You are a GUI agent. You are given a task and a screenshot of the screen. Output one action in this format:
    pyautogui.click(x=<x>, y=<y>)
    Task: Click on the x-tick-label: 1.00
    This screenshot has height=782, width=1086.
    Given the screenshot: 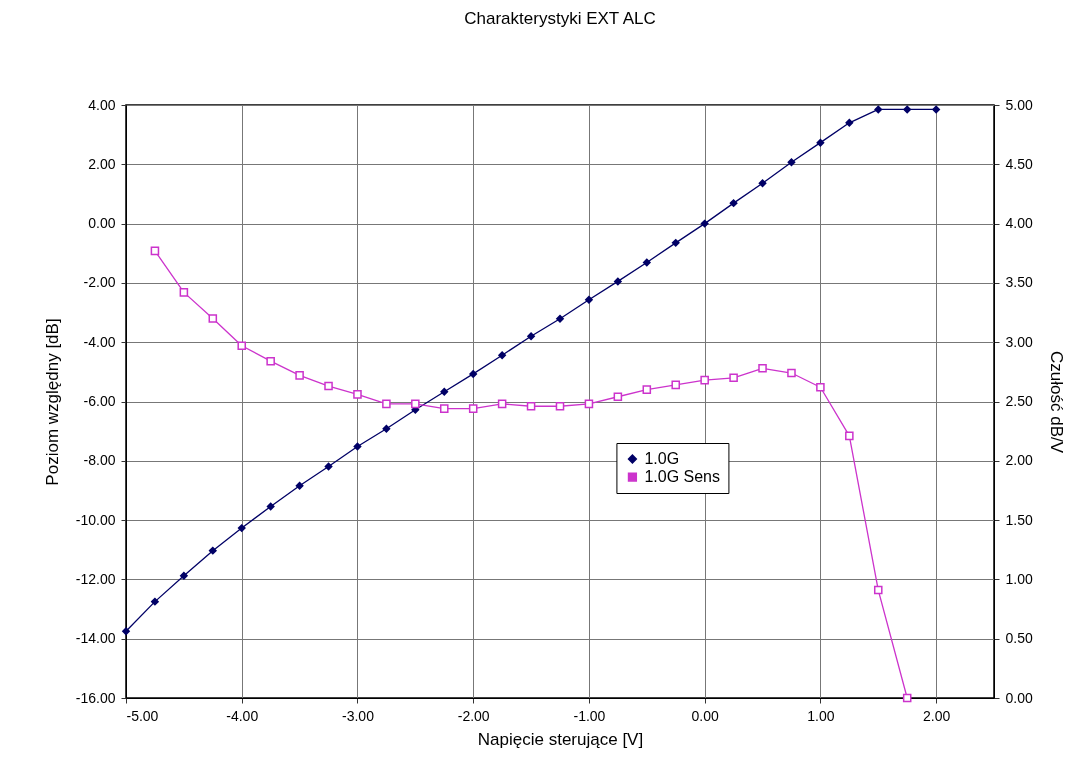 What is the action you would take?
    pyautogui.click(x=821, y=715)
    